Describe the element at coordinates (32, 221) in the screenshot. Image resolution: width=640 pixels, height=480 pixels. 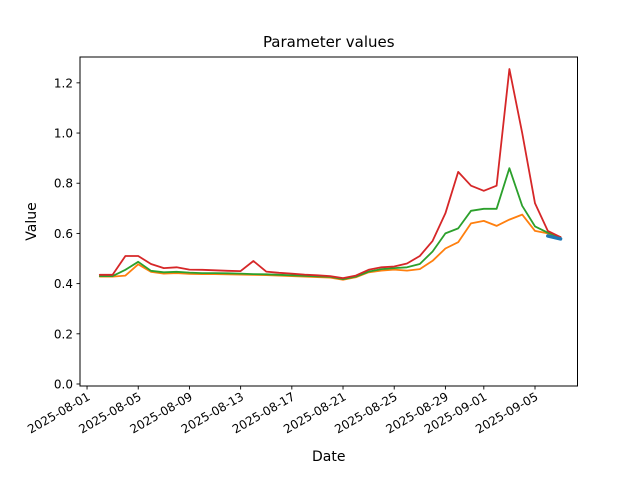
I see `y-axis-label: Value` at that location.